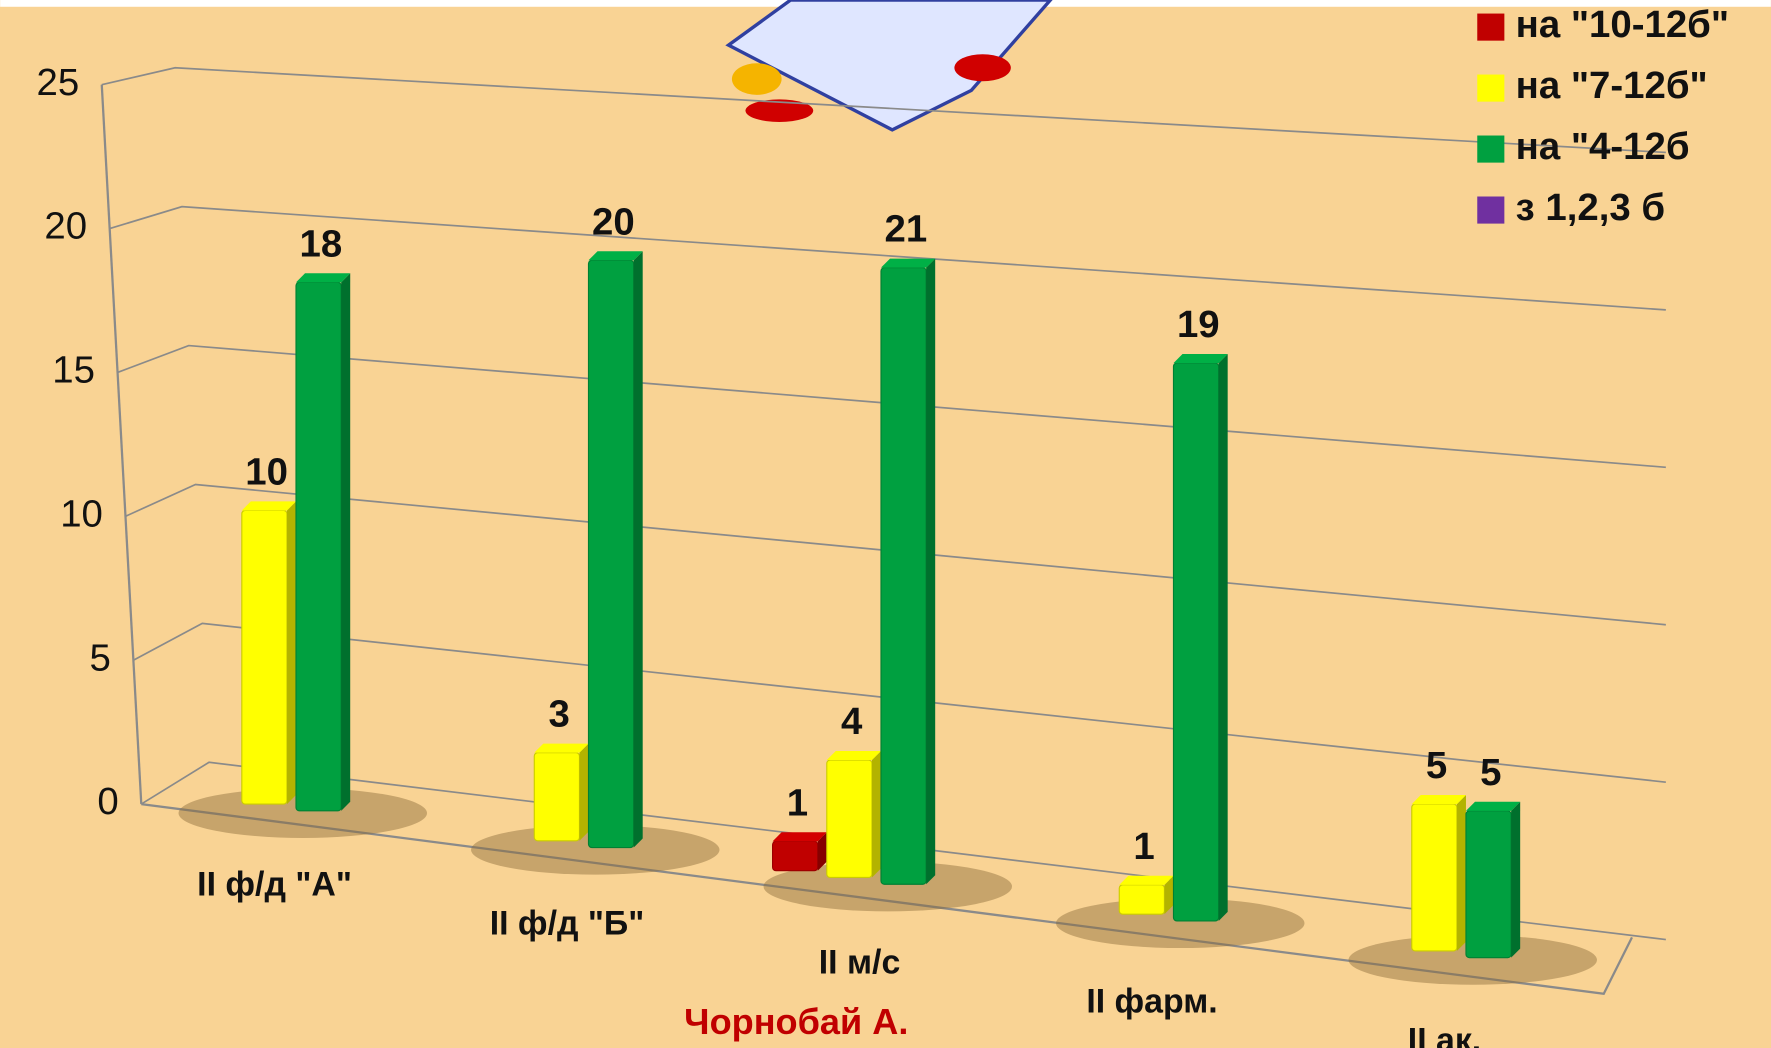 Image resolution: width=1771 pixels, height=1048 pixels. Describe the element at coordinates (613, 221) in the screenshot. I see `value-label: 20` at that location.